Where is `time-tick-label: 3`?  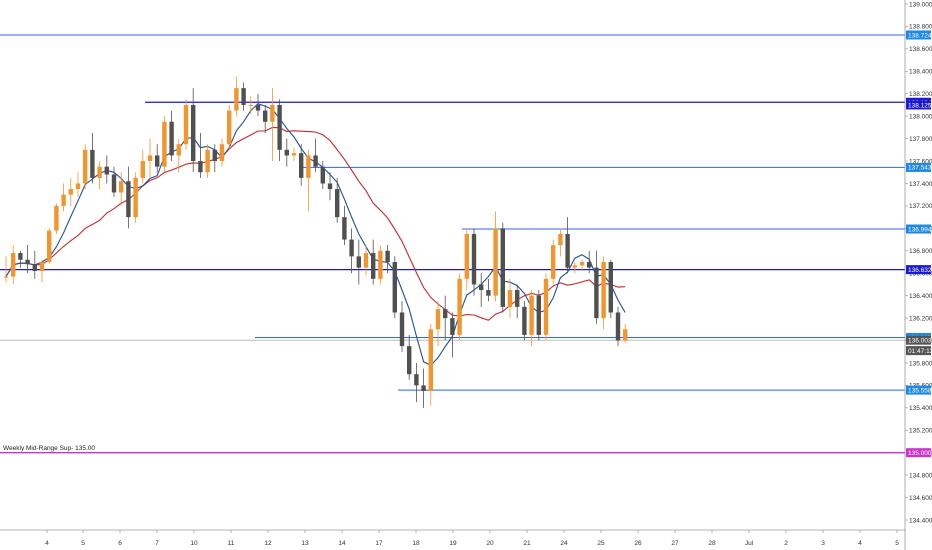 time-tick-label: 3 is located at coordinates (823, 543).